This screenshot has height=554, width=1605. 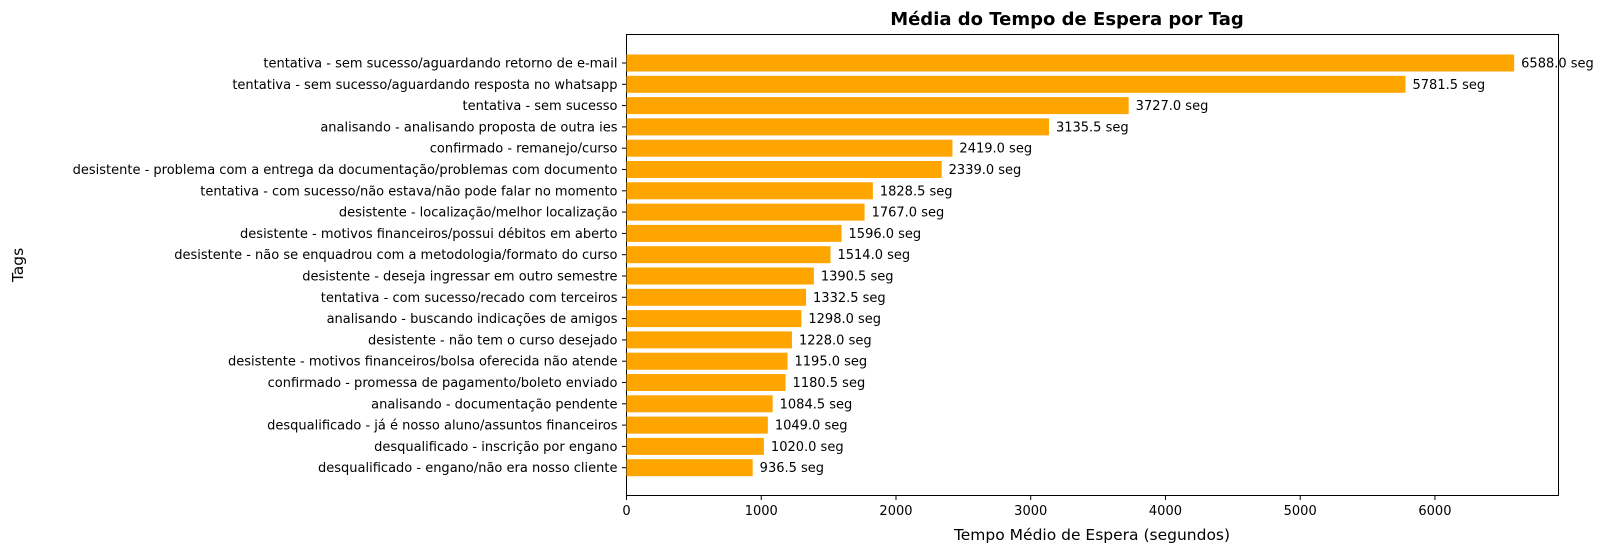 What do you see at coordinates (1172, 106) in the screenshot?
I see `bar-value-label: 3727.0 seg` at bounding box center [1172, 106].